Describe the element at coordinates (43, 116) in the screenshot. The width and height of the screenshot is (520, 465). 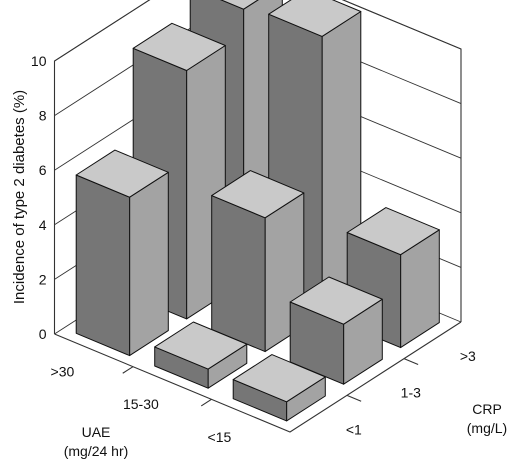
I see `y-tick-label-4: 8` at that location.